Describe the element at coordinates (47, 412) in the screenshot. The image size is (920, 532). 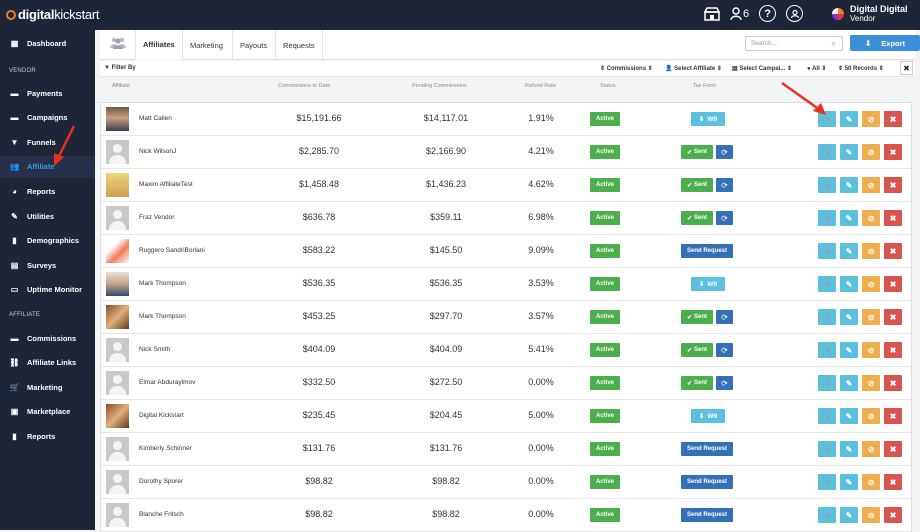
I see `sidebar-item-affiliate-marketplace: ▣ Marketplace` at that location.